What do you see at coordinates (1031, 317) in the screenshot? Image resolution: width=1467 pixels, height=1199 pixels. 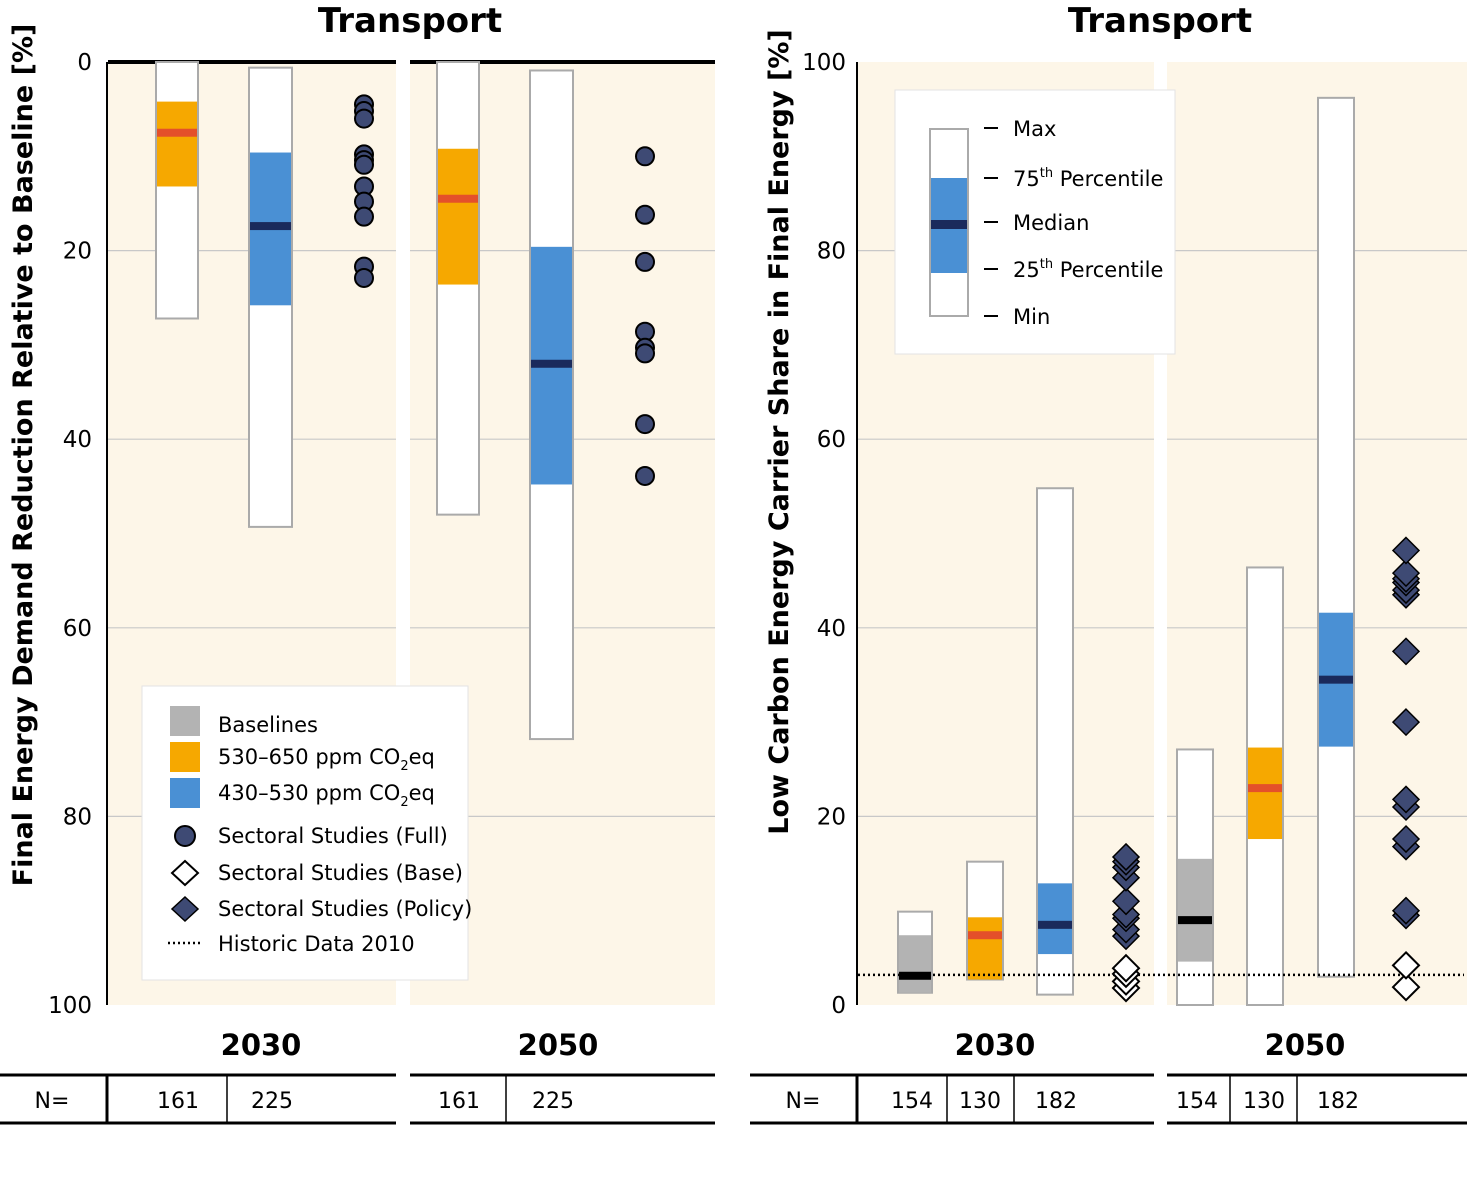 I see `key-label-min: Min` at bounding box center [1031, 317].